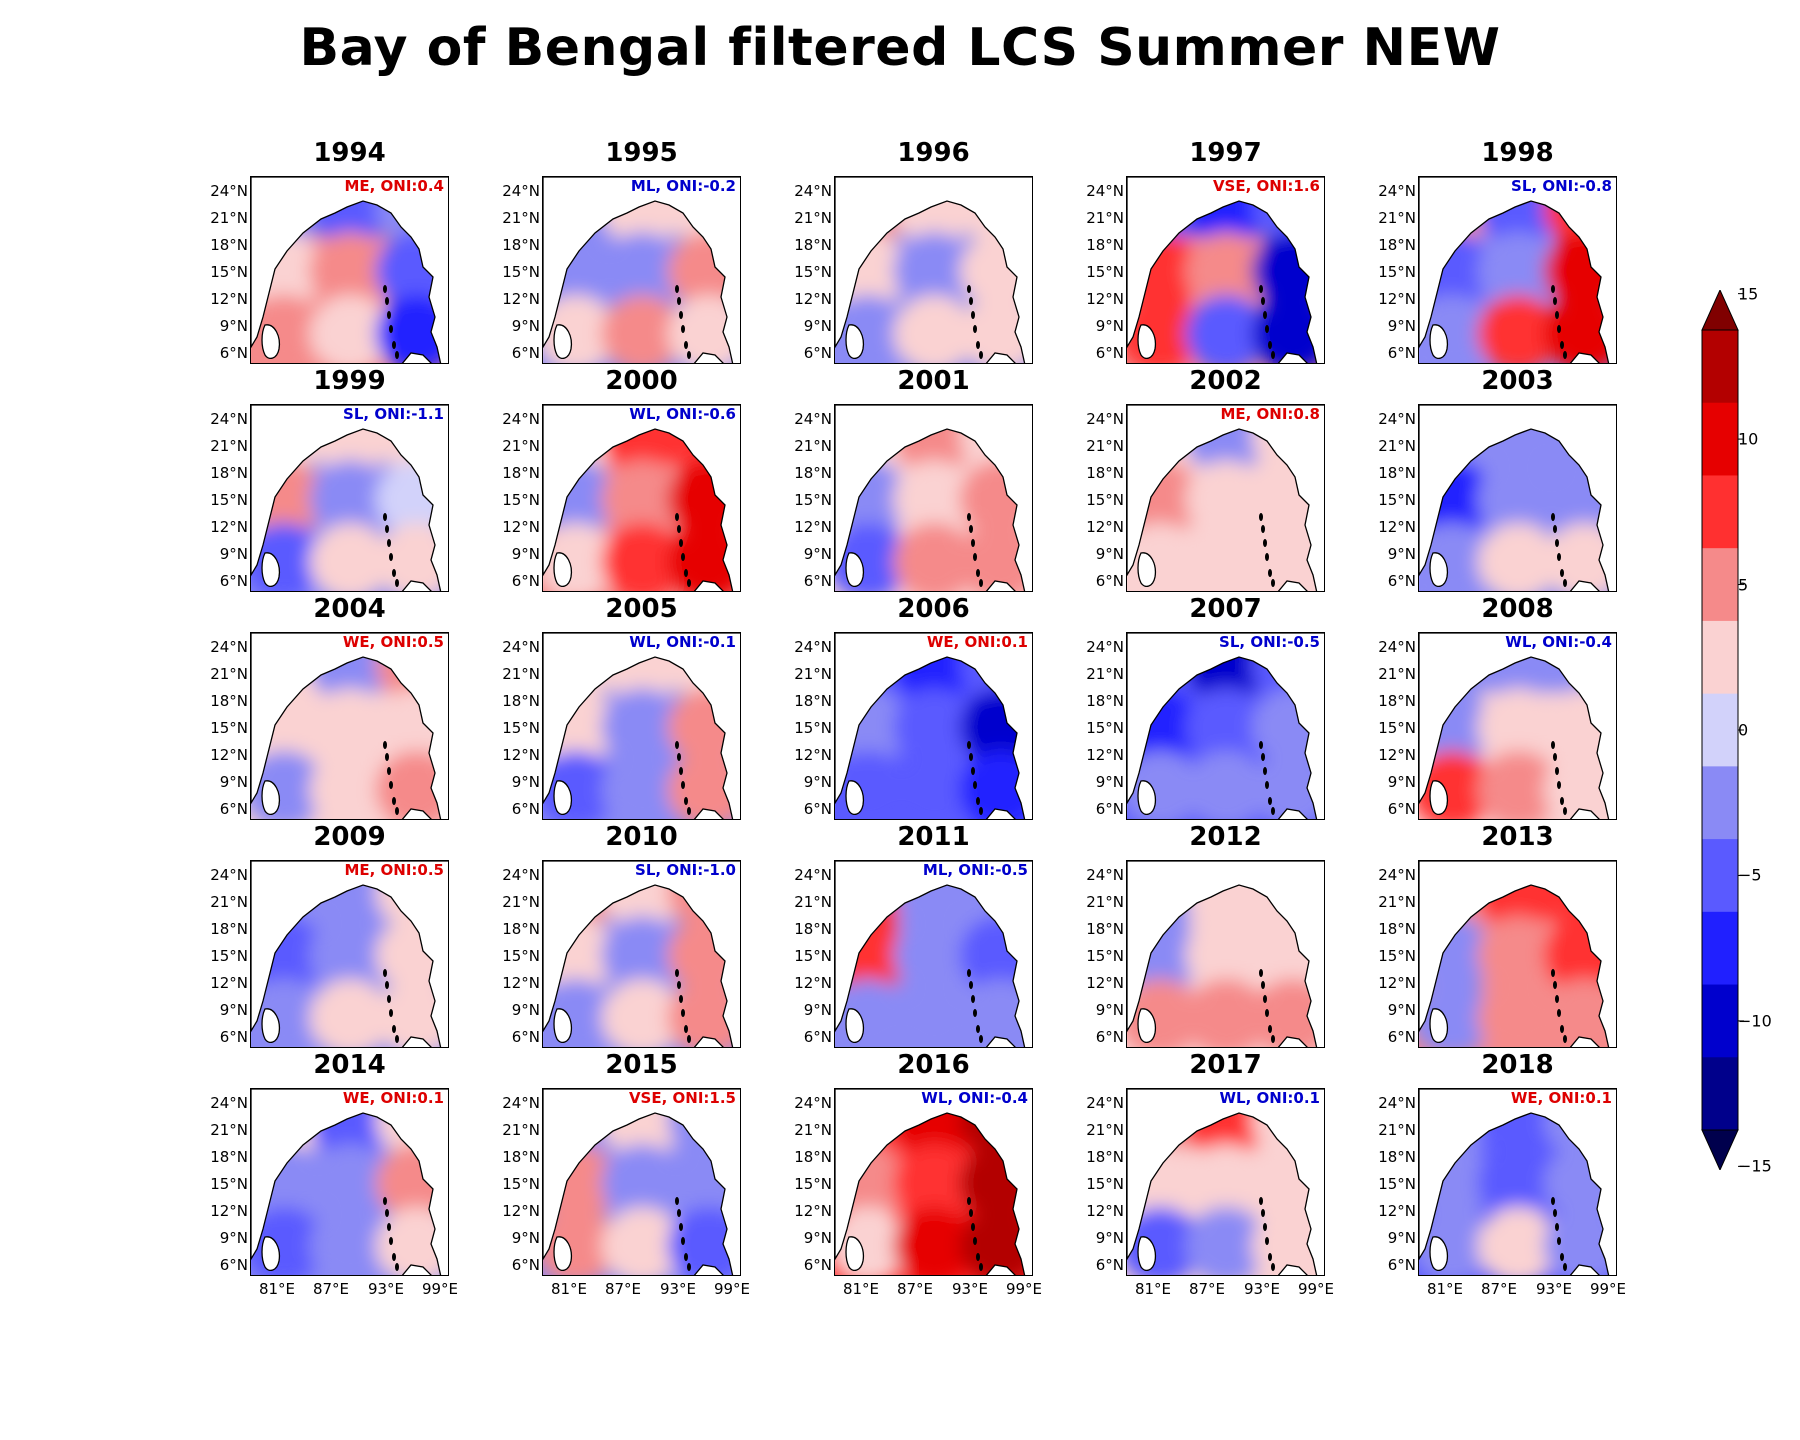  I want to click on lon-tick-label: 93°E, so click(678, 1289).